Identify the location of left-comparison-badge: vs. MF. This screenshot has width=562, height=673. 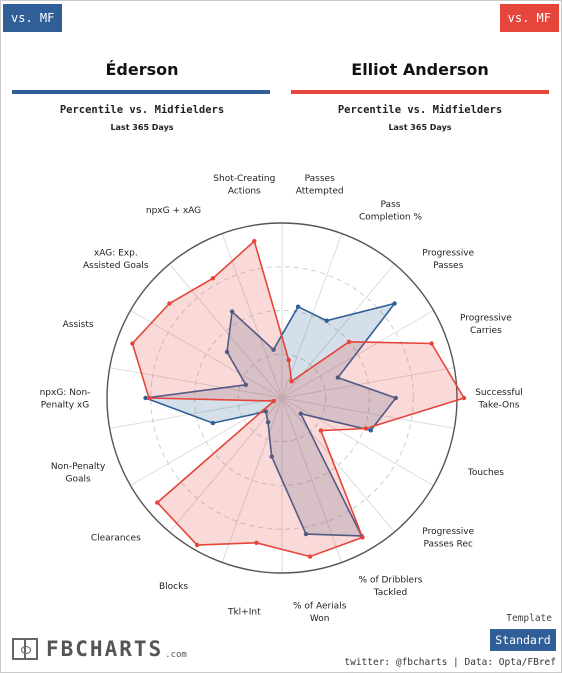
(33, 18).